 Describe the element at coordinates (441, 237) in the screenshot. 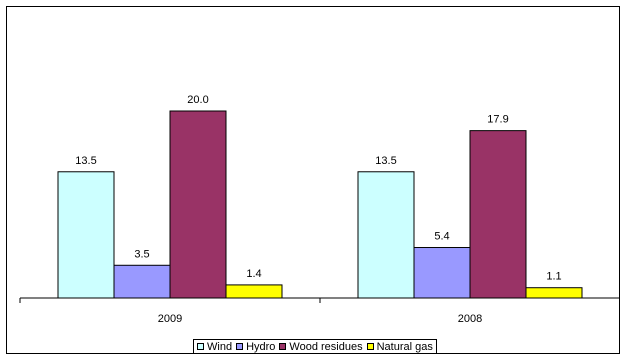

I see `data-label-hydro-2008: 5.4` at that location.